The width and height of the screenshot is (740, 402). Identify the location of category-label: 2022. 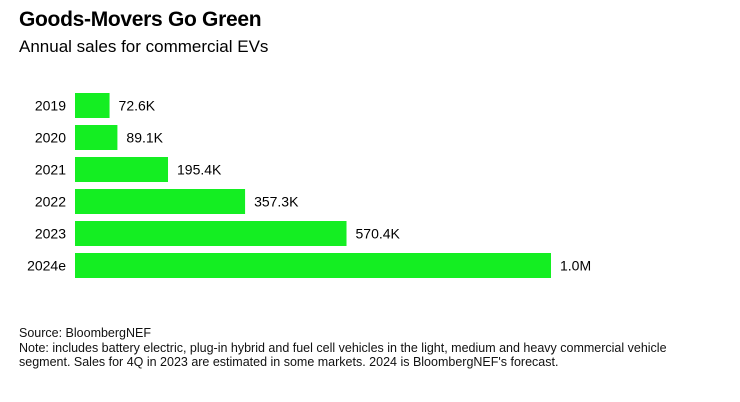
(50, 202).